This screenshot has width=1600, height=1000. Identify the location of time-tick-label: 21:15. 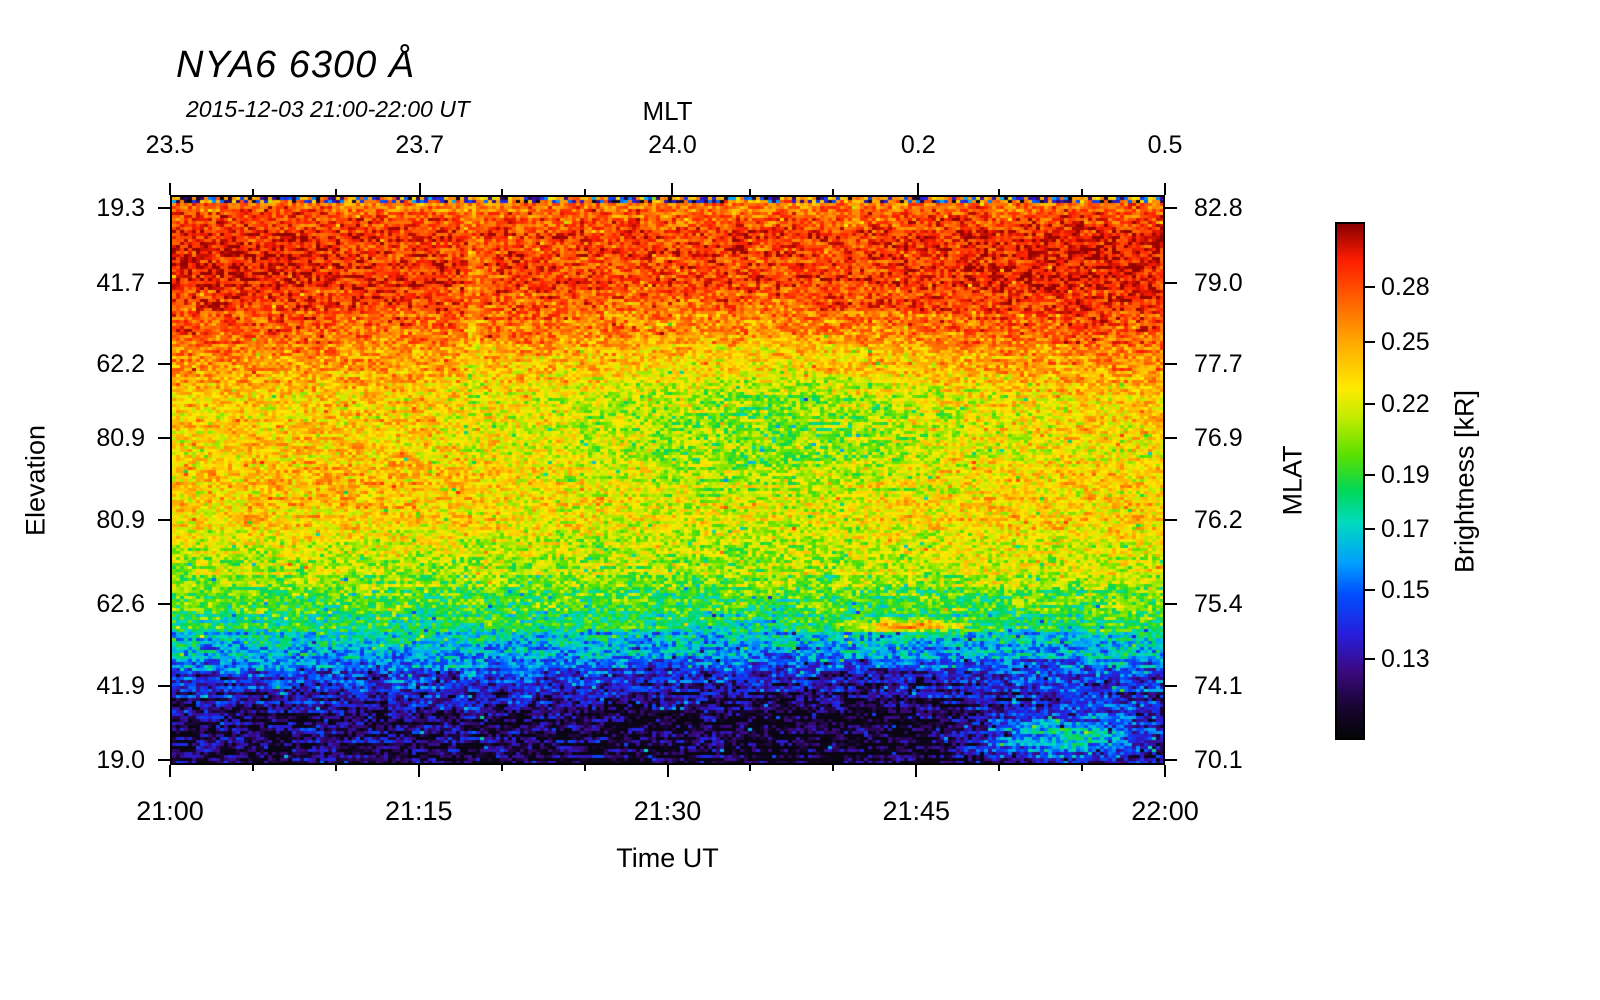
(418, 811).